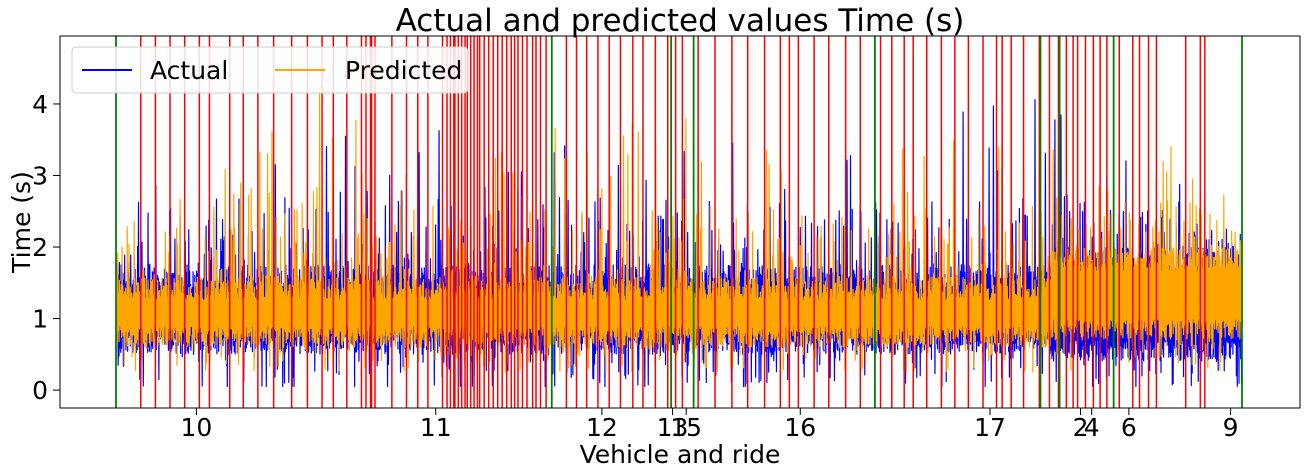 The width and height of the screenshot is (1307, 475). What do you see at coordinates (673, 427) in the screenshot?
I see `x-tick-label: 13` at bounding box center [673, 427].